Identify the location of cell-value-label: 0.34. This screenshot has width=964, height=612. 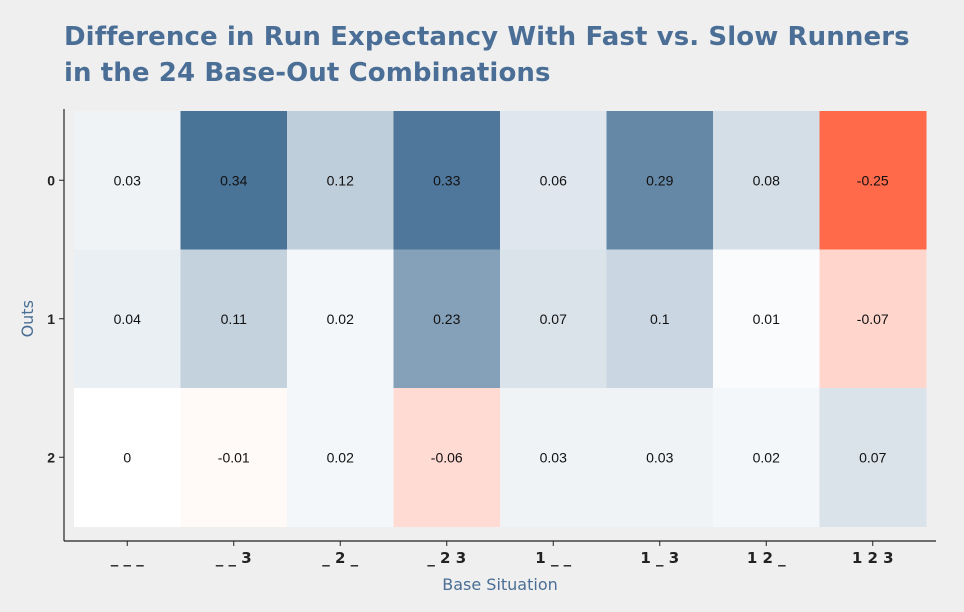
(233, 180).